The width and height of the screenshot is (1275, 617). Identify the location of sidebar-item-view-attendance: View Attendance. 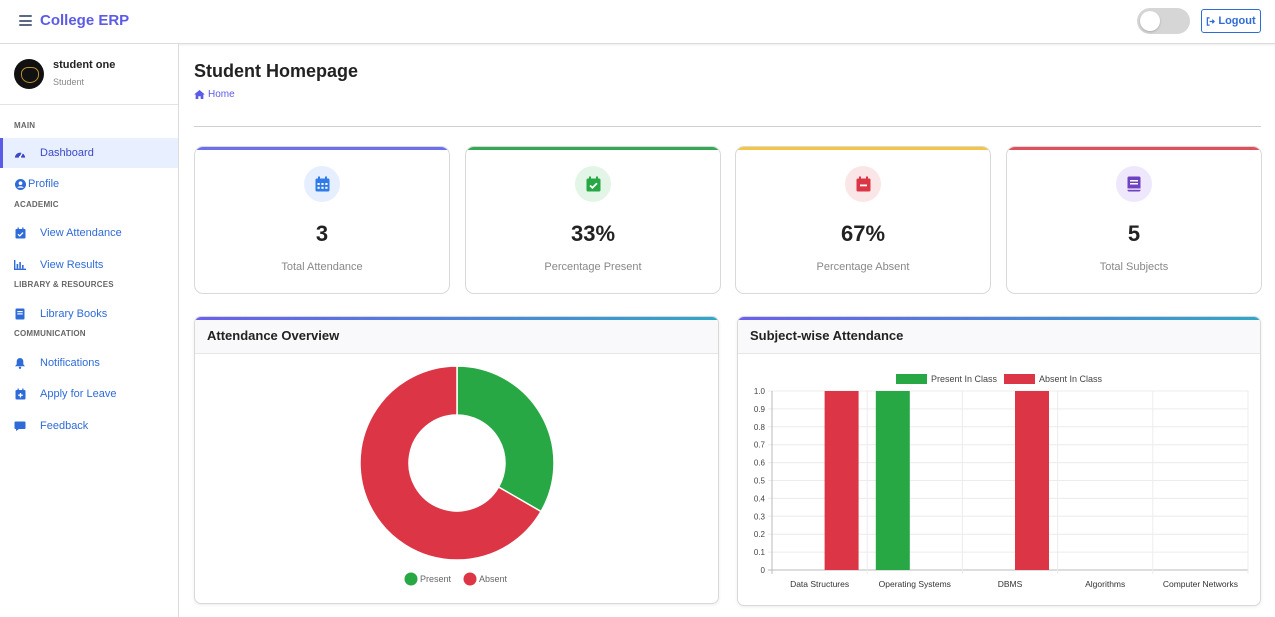
(89, 233).